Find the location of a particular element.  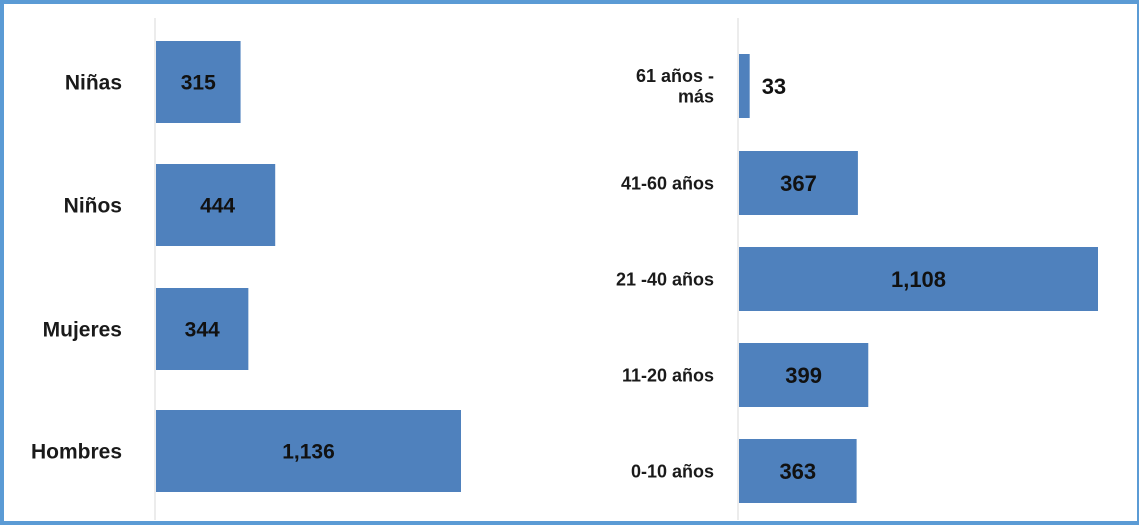

value-label-0-10-anos: 363 is located at coordinates (797, 471).